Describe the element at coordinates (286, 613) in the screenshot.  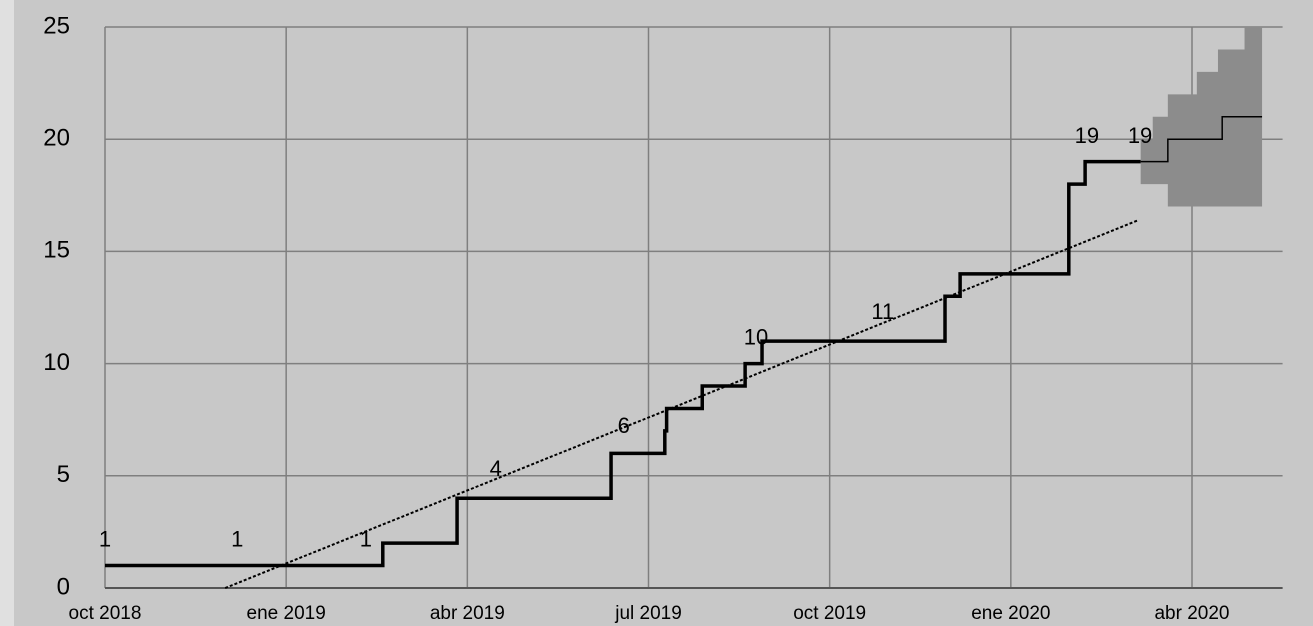
I see `x-tick-label: ene 2019` at that location.